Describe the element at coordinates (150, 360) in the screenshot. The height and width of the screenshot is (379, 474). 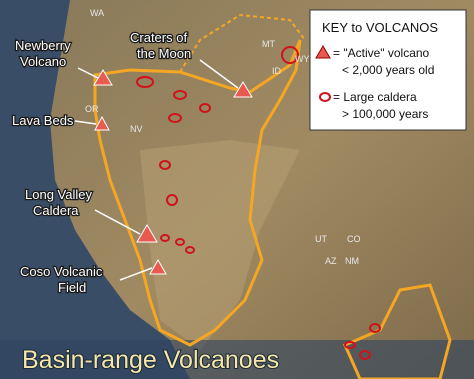
I see `map-title: Basin-range Volcanoes` at that location.